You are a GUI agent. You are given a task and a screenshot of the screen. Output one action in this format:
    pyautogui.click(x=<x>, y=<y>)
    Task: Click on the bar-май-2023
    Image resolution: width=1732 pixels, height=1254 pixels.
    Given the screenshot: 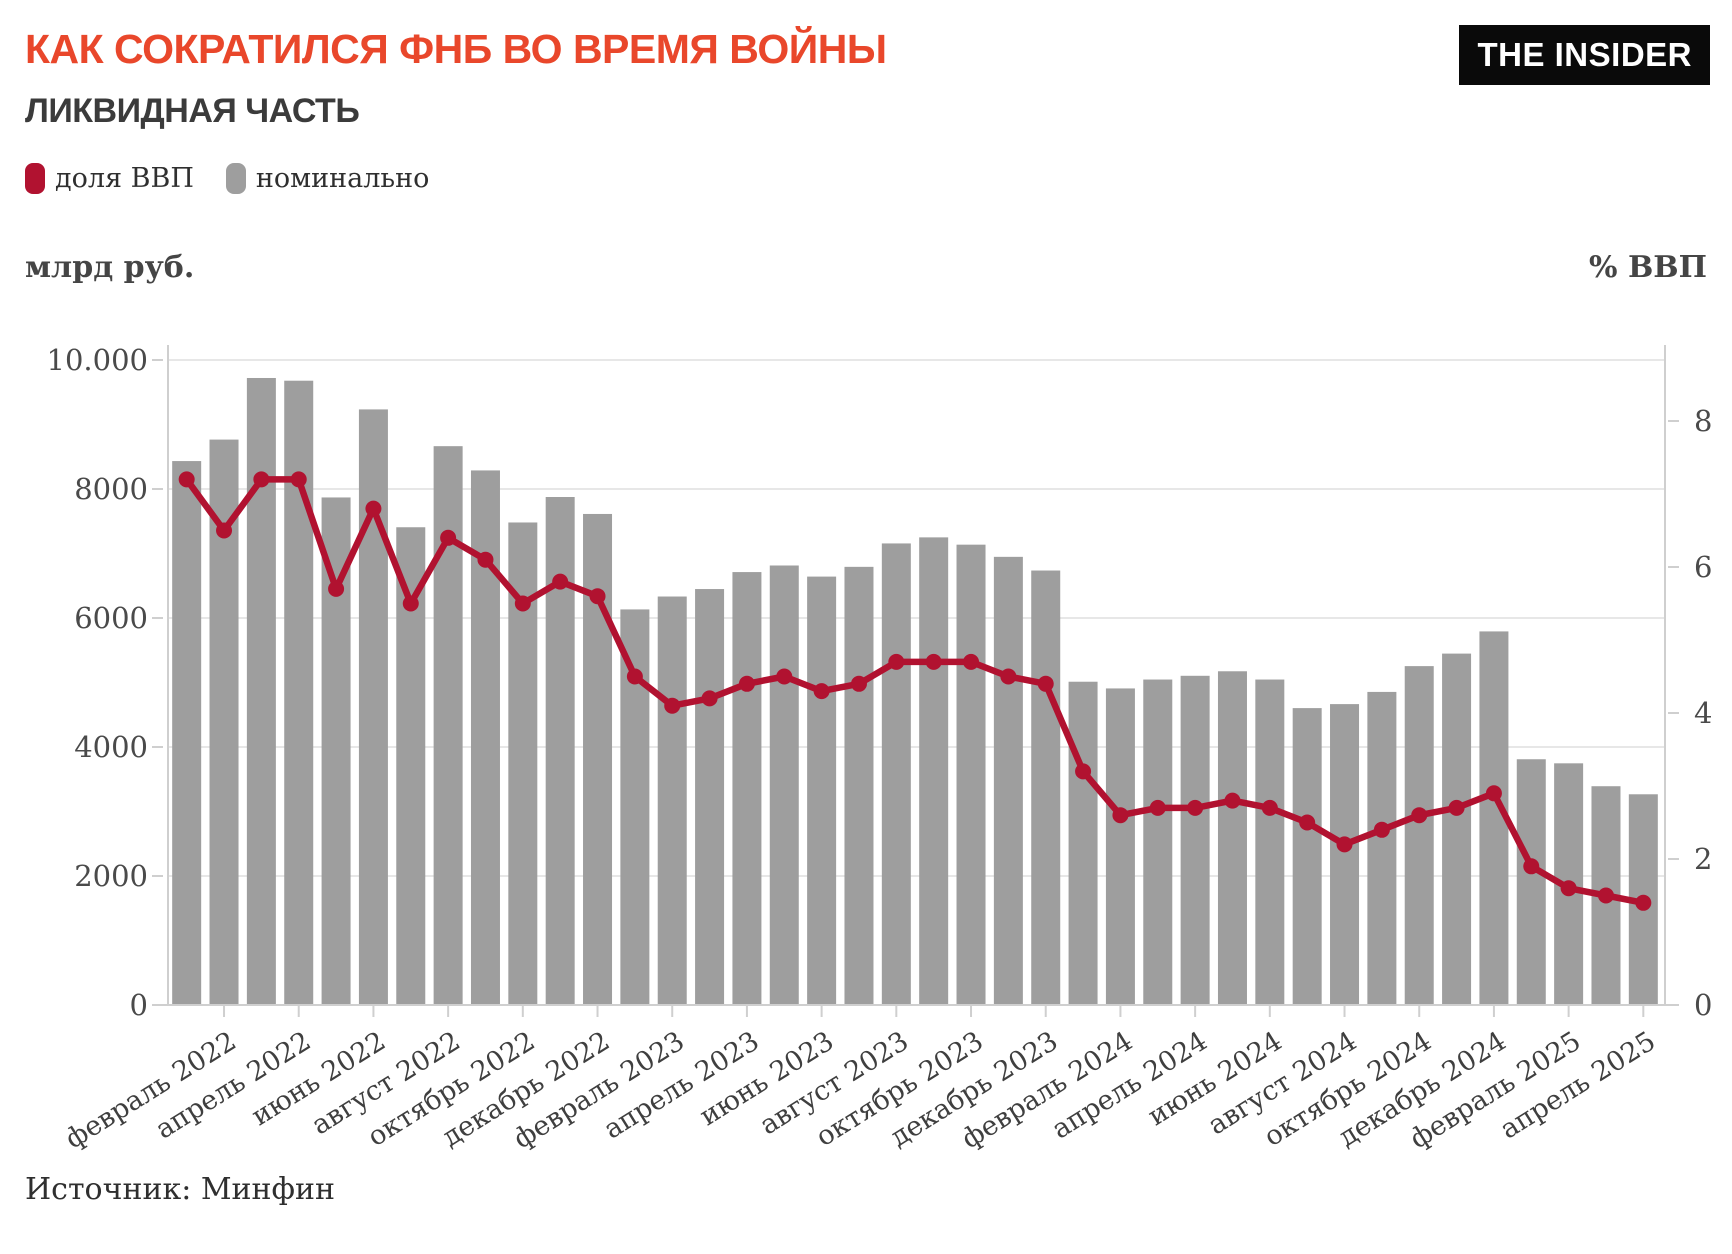 What is the action you would take?
    pyautogui.click(x=784, y=785)
    